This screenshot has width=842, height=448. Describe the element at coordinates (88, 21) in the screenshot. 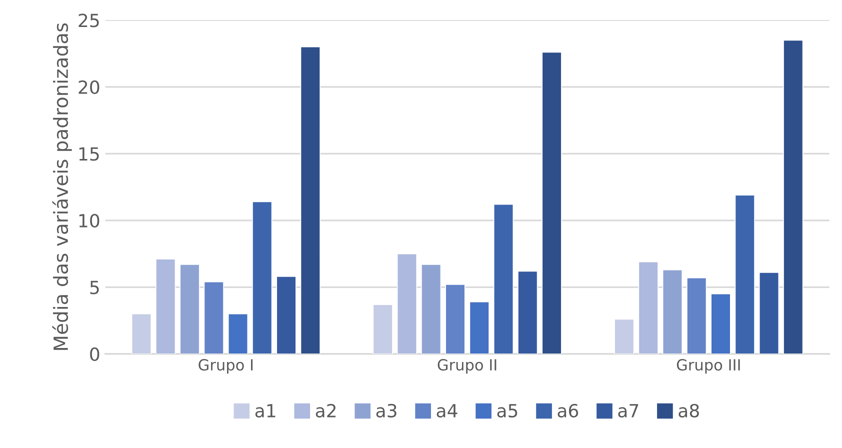

I see `y-tick-label: 25` at that location.